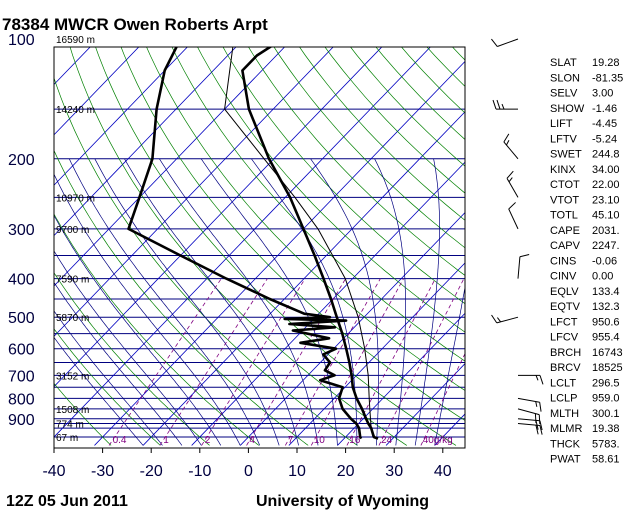 The image size is (640, 512). I want to click on index-value: -5.24, so click(604, 139).